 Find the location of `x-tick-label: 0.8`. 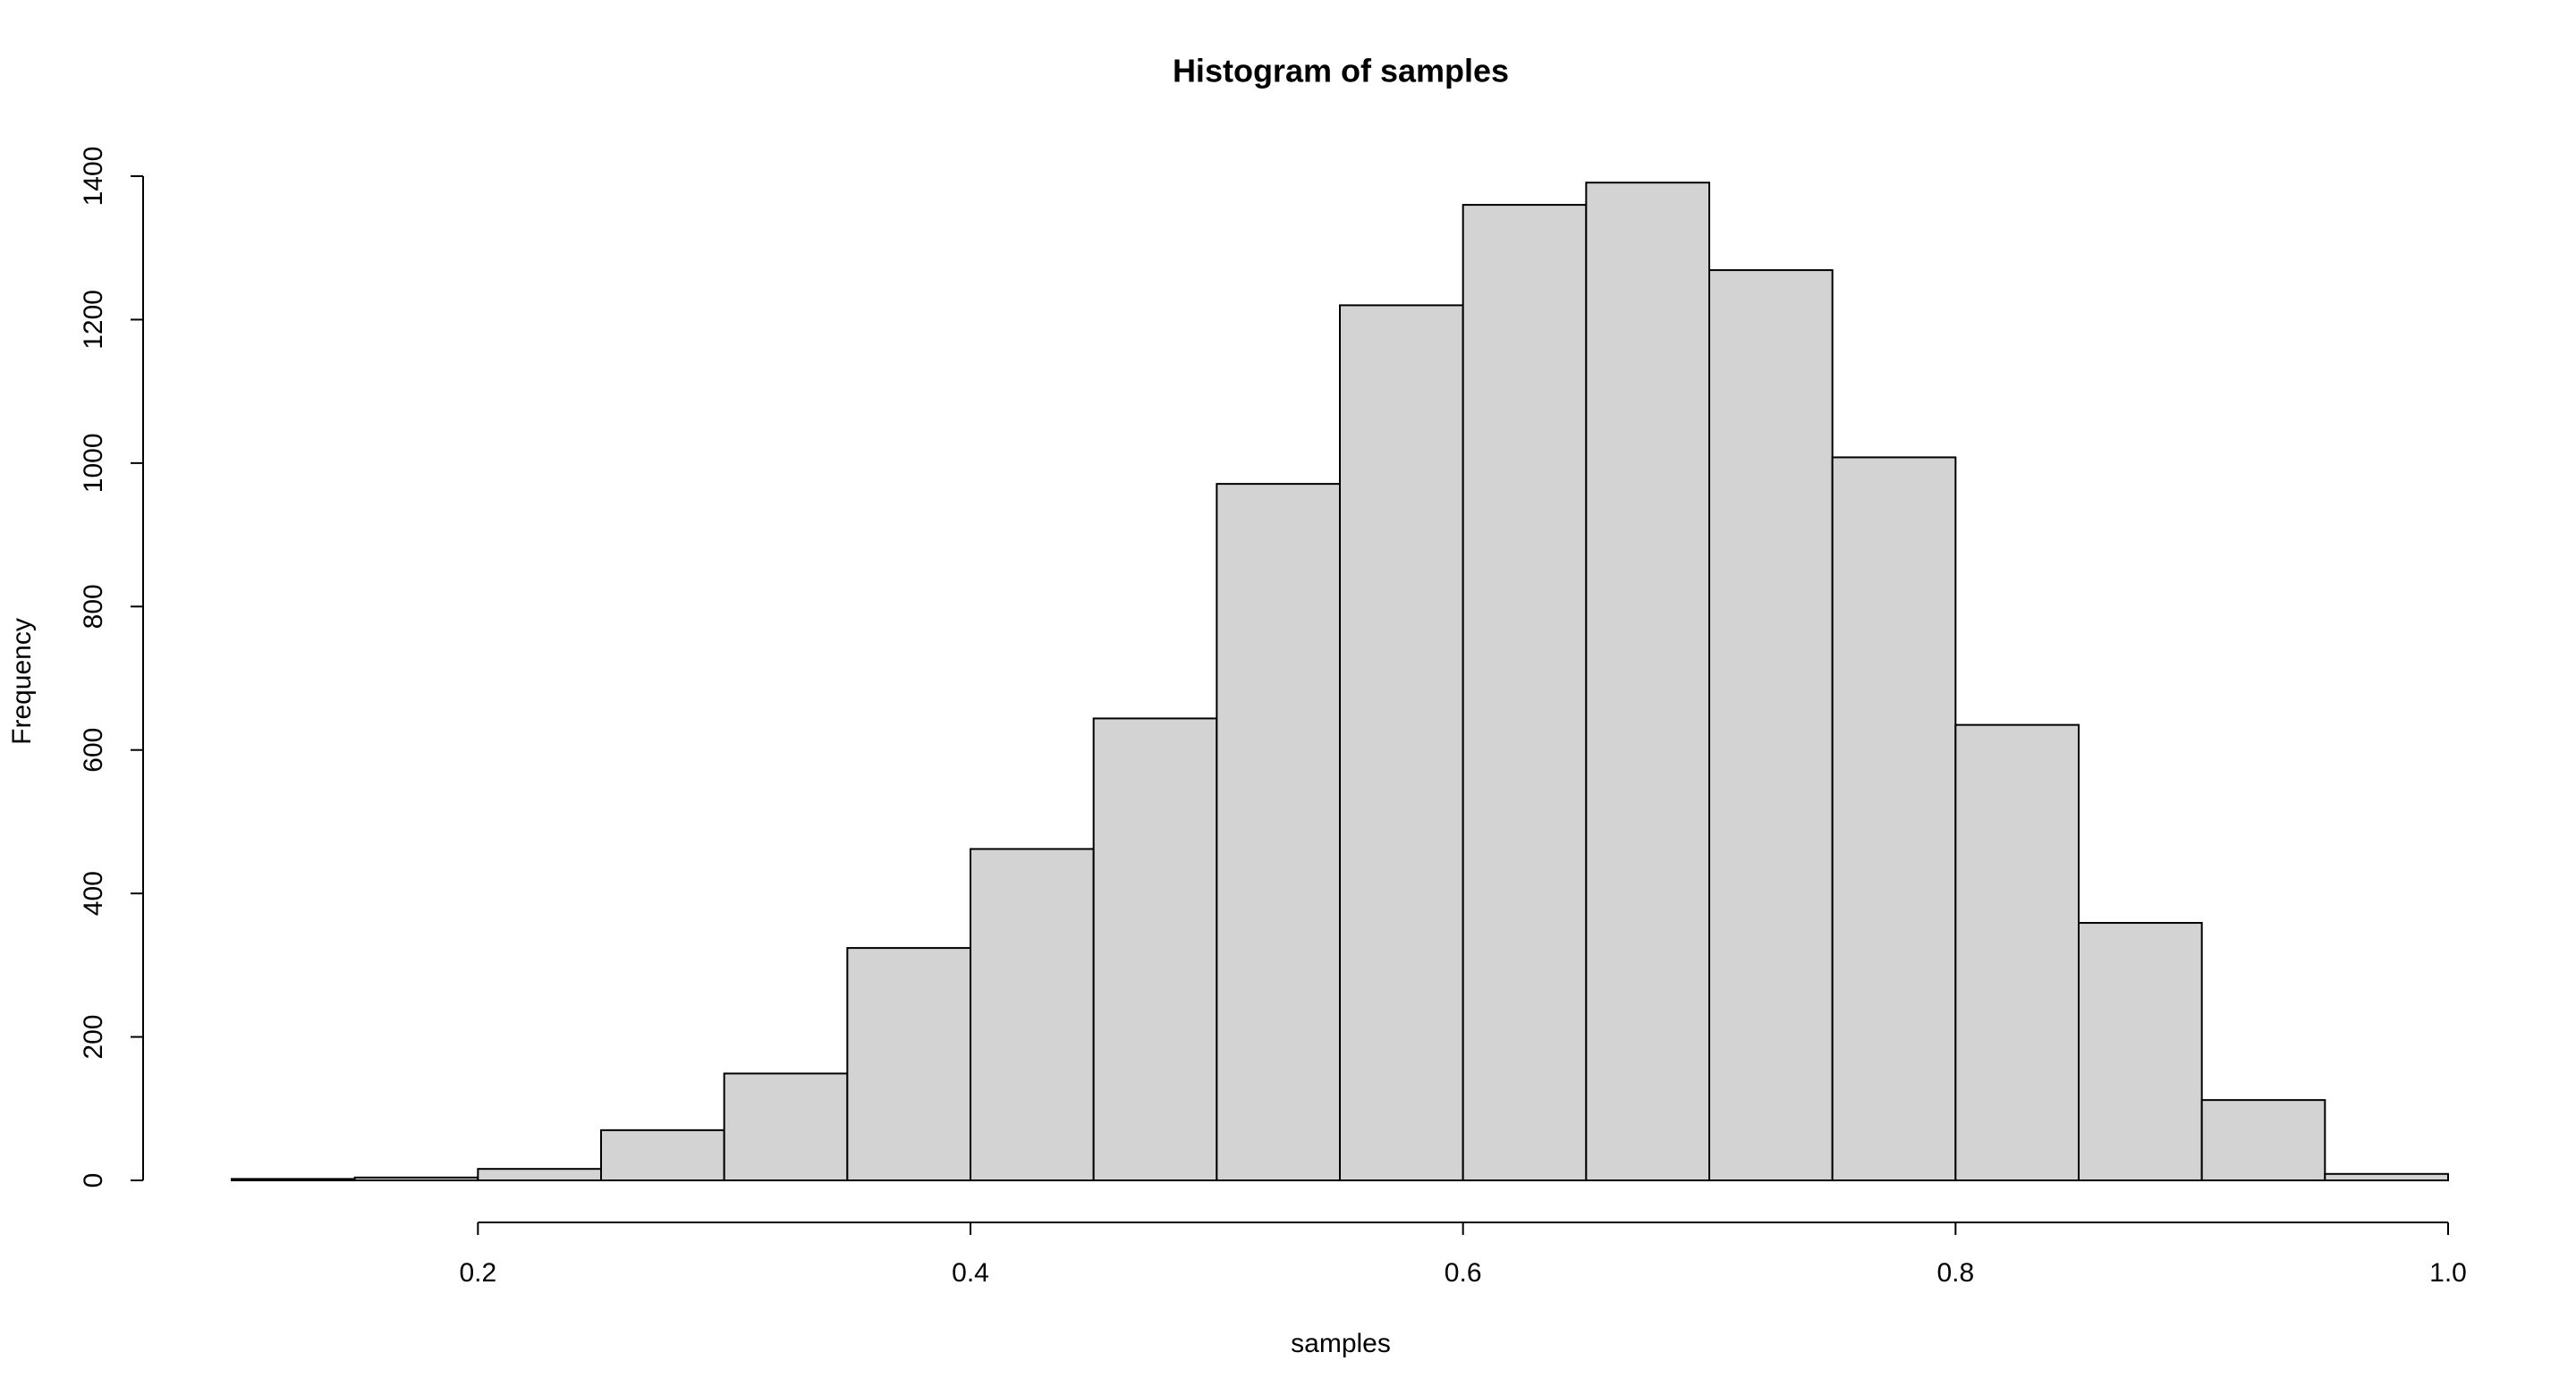

x-tick-label: 0.8 is located at coordinates (1955, 1273).